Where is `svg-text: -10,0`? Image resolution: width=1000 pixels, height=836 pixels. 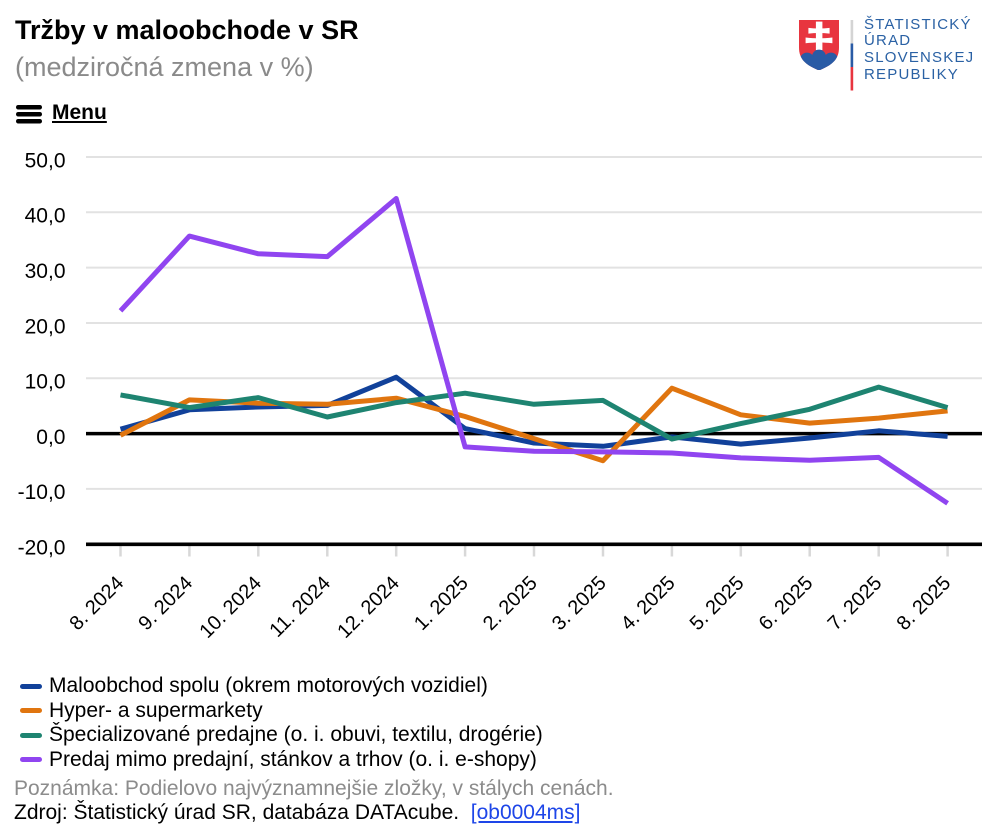 svg-text: -10,0 is located at coordinates (42, 492).